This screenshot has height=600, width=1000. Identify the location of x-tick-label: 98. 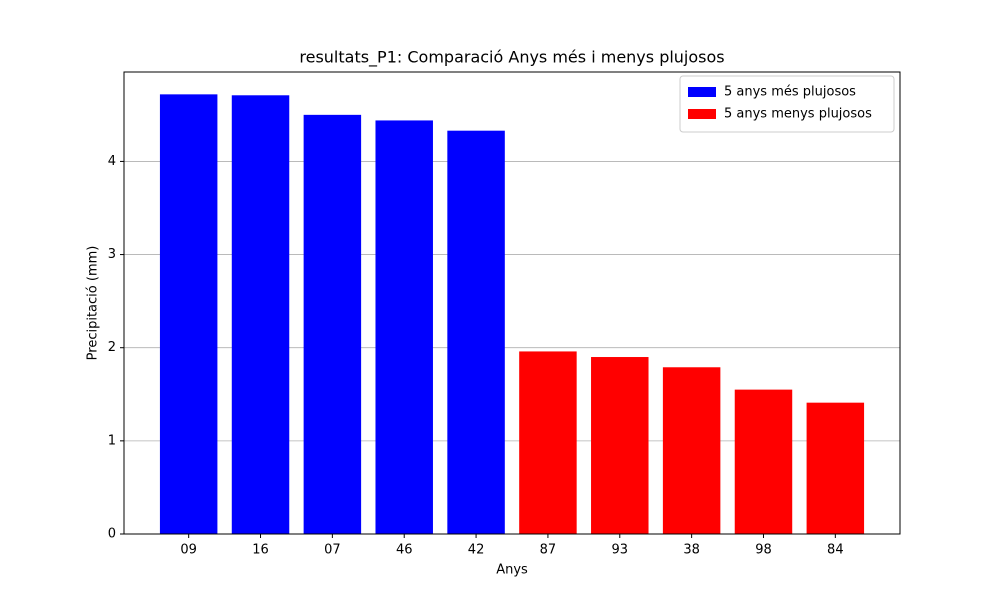
(763, 550).